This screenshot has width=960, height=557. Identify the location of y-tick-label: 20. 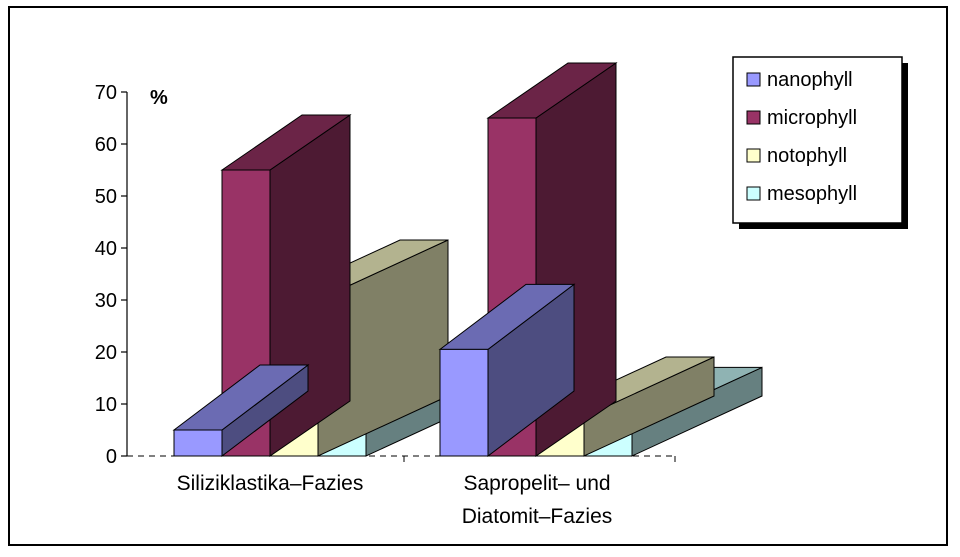
(106, 353).